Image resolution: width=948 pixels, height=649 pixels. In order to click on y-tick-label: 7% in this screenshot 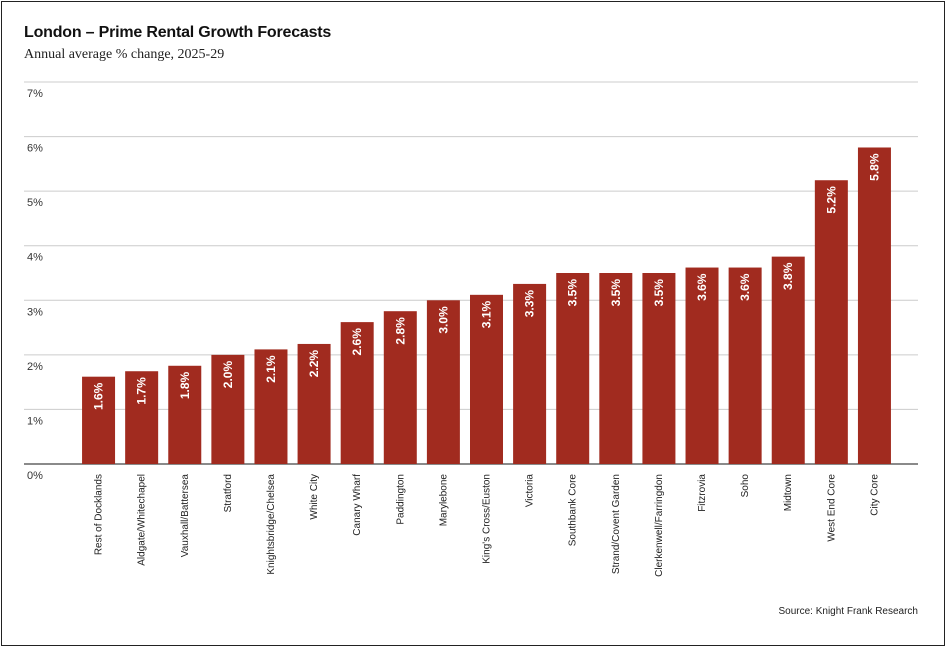, I will do `click(35, 94)`.